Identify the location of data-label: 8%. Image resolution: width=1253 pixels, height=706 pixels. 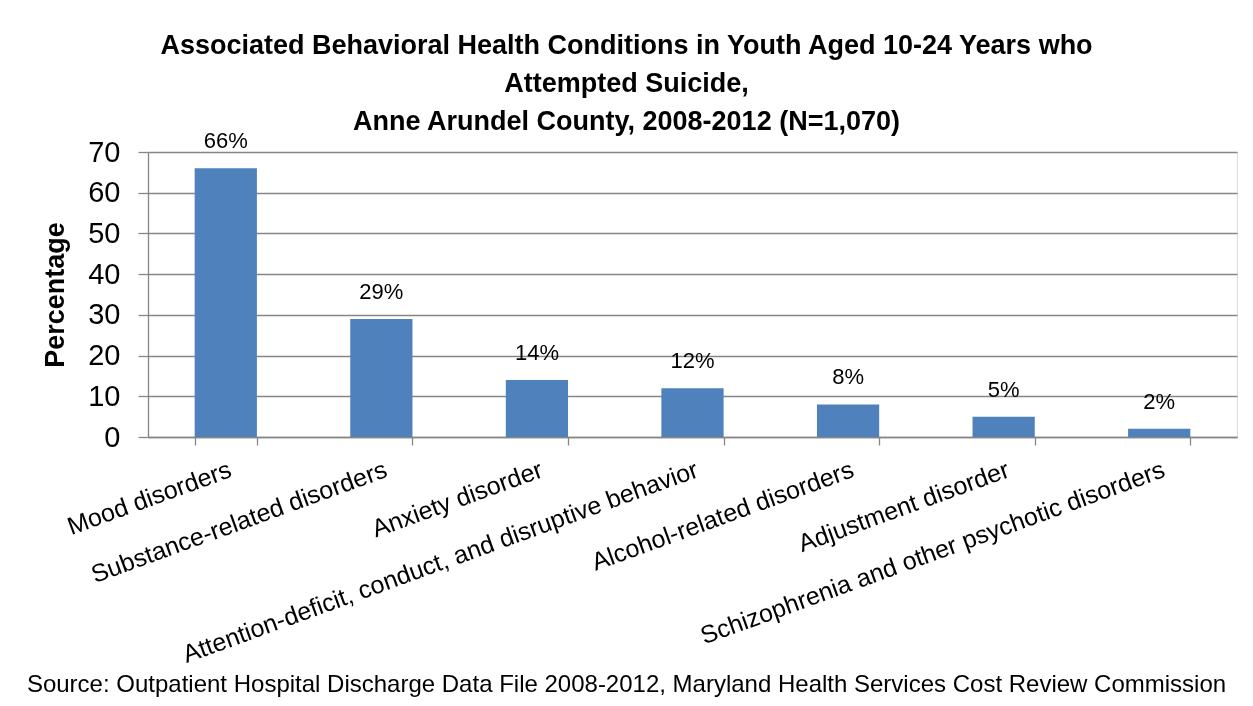
(848, 377).